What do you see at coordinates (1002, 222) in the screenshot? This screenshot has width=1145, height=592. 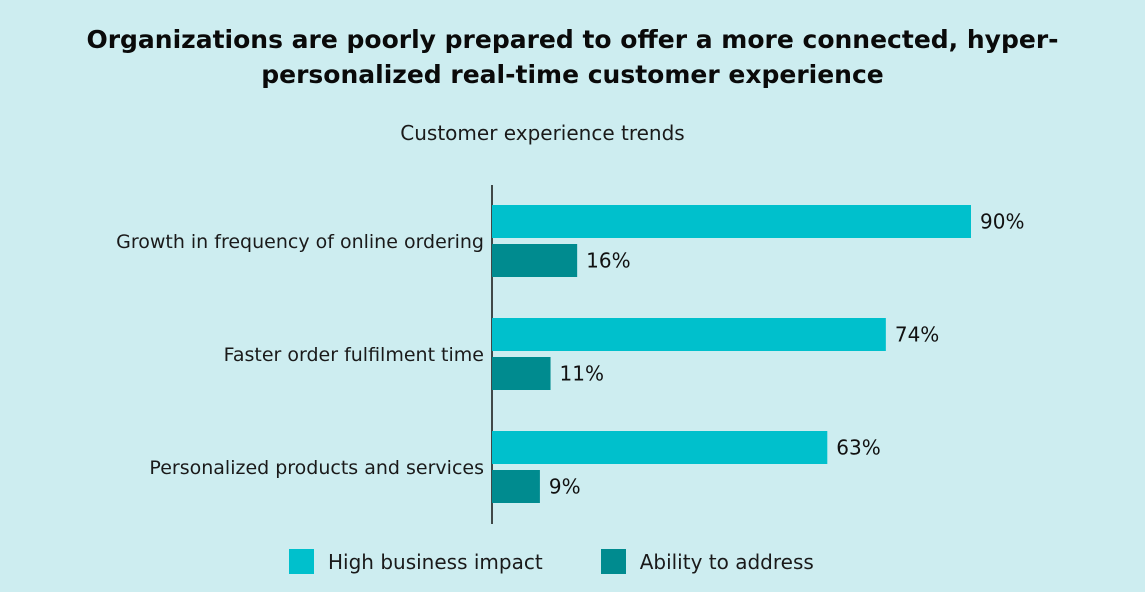 I see `data-label: 90%` at bounding box center [1002, 222].